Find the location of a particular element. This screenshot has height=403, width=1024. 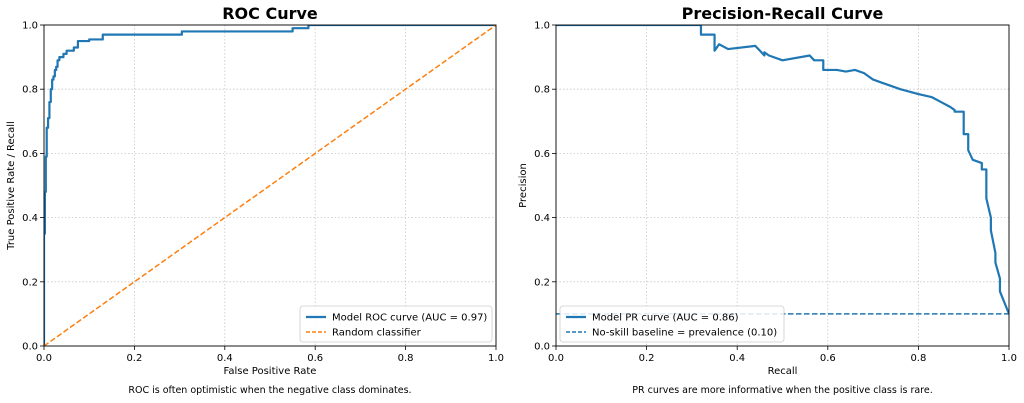

x-axis-label: False Positive Rate is located at coordinates (270, 371).